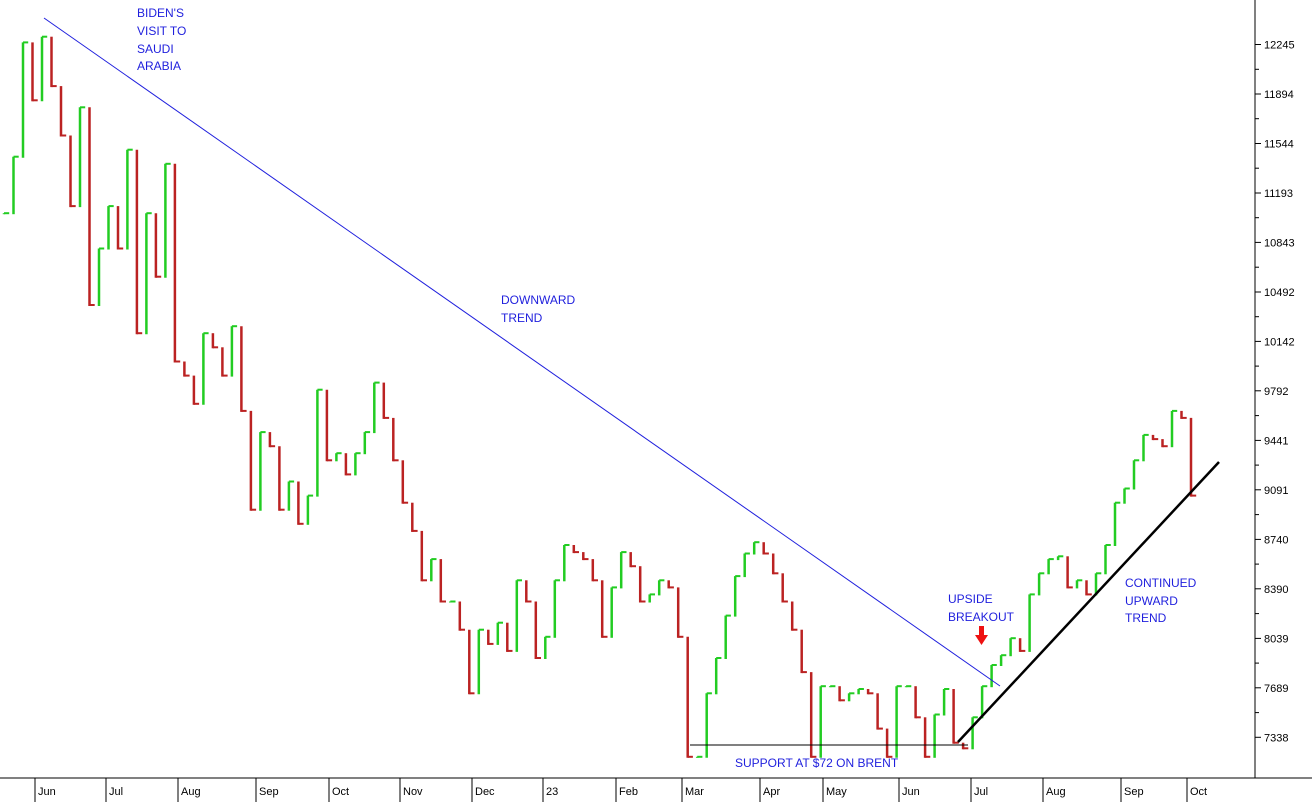 Image resolution: width=1312 pixels, height=802 pixels. Describe the element at coordinates (163, 39) in the screenshot. I see `biden-annotation: BIDEN'S VISIT TO SAUDI ARABIA` at that location.